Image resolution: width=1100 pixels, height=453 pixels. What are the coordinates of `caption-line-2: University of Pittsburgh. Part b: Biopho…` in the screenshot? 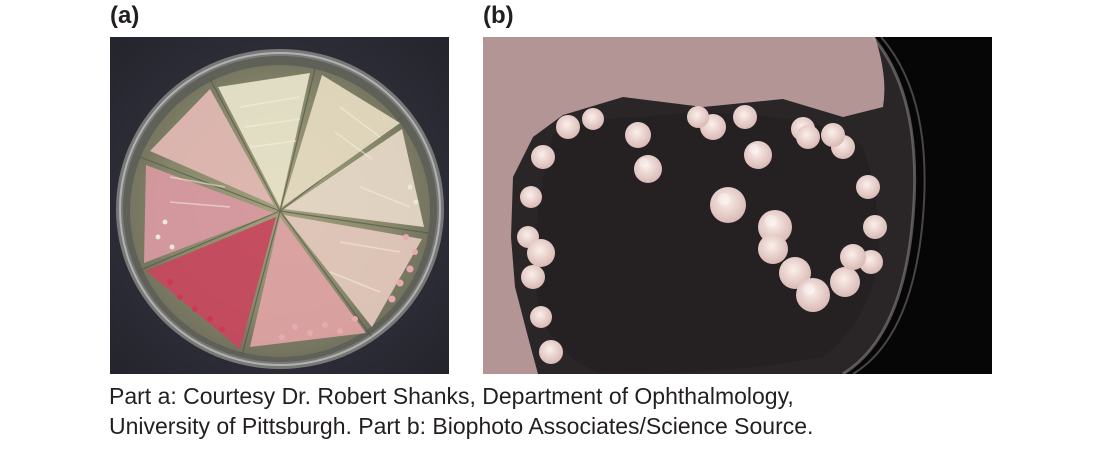 It's located at (461, 426).